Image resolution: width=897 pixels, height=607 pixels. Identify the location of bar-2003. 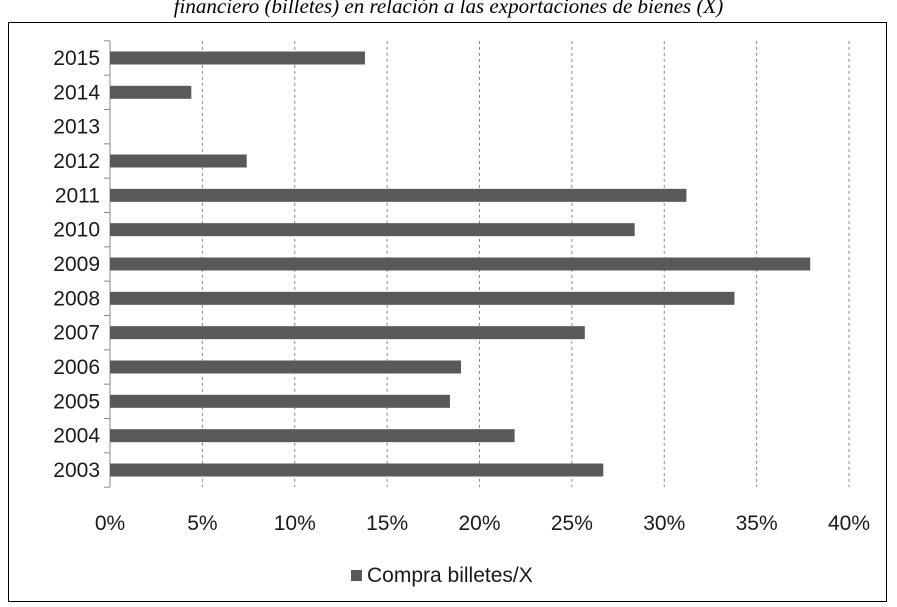
(357, 470).